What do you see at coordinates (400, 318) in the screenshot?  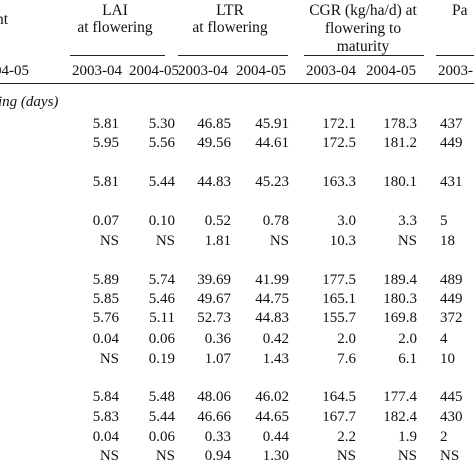 I see `table-cell-cgr2: 169.8` at bounding box center [400, 318].